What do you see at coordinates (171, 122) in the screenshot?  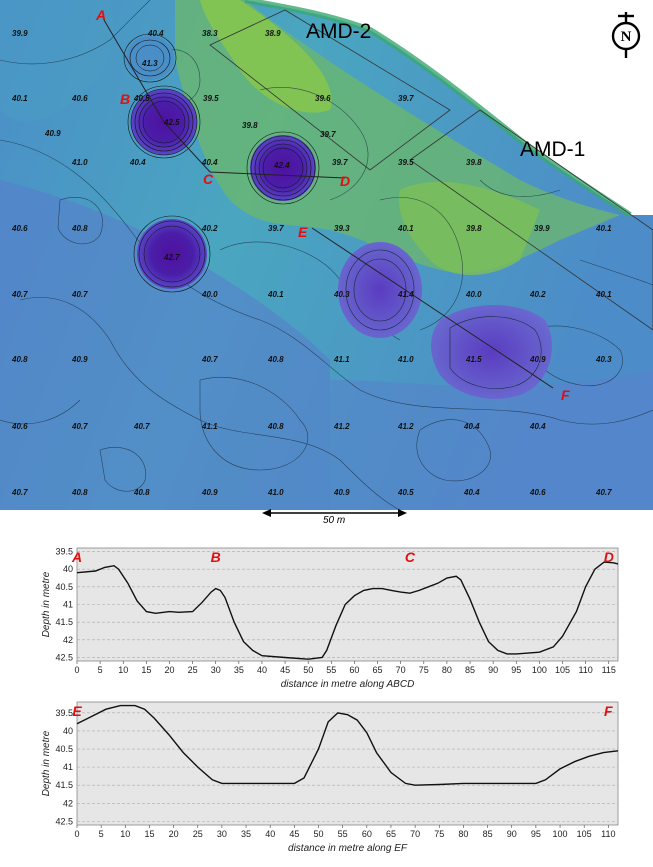 I see `depth-label: 42.5` at bounding box center [171, 122].